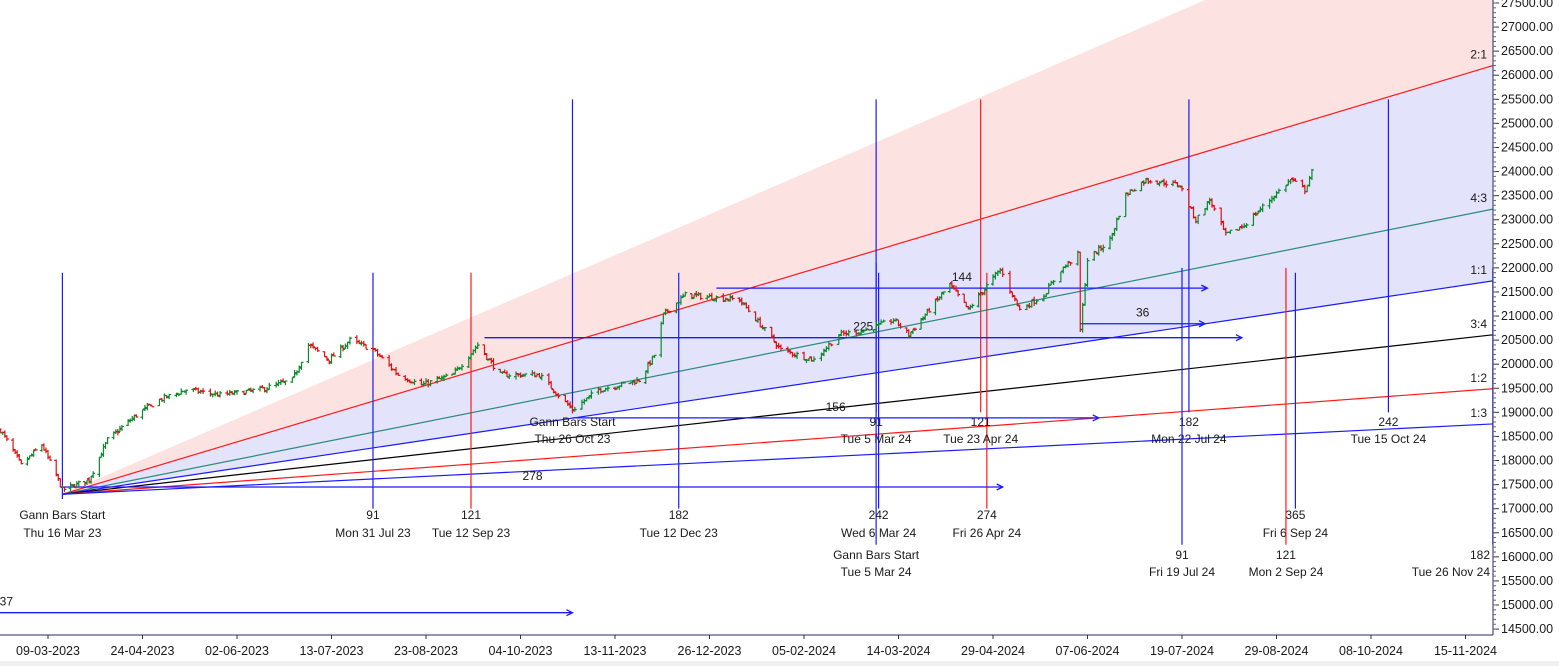 Image resolution: width=1559 pixels, height=666 pixels. Describe the element at coordinates (1478, 55) in the screenshot. I see `fan-label: 2:1` at that location.